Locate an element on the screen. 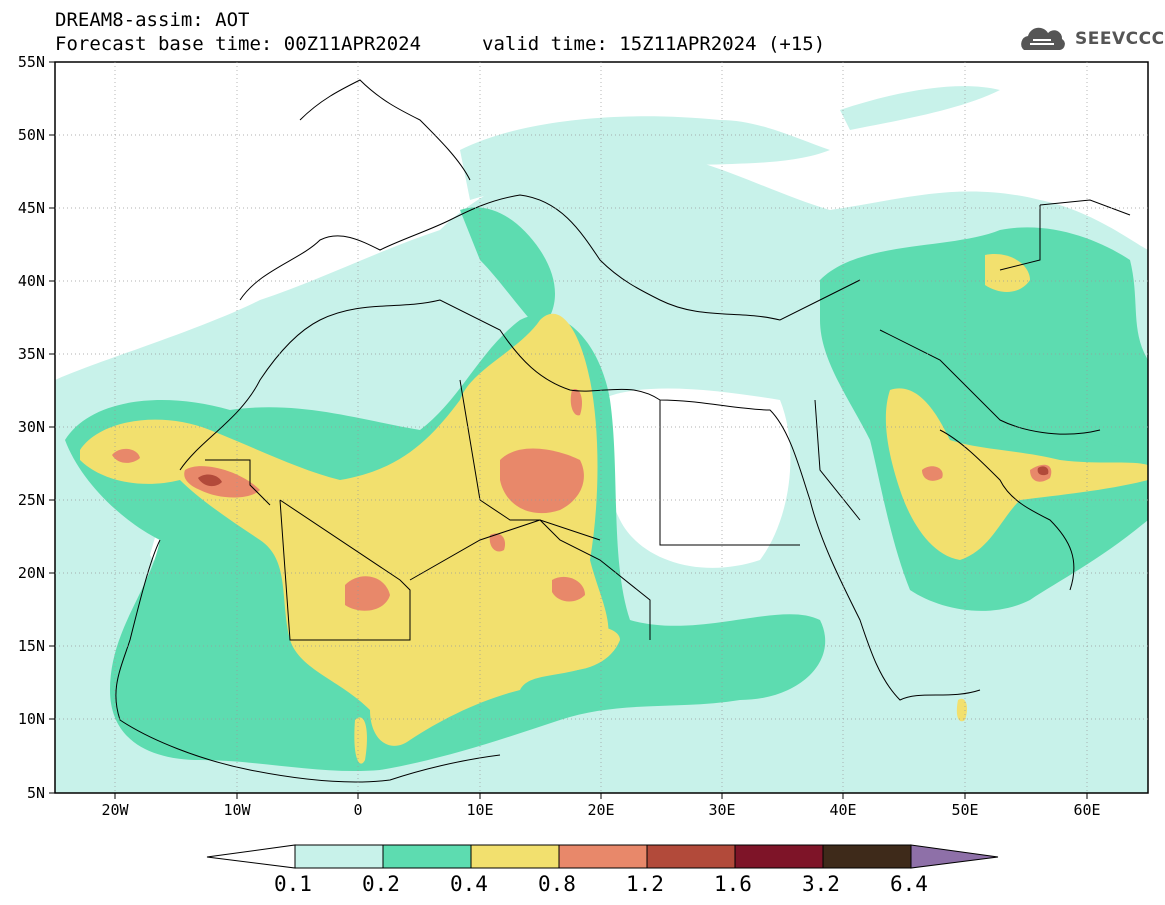 The width and height of the screenshot is (1165, 905). colorbar-label: 0.8 is located at coordinates (557, 884).